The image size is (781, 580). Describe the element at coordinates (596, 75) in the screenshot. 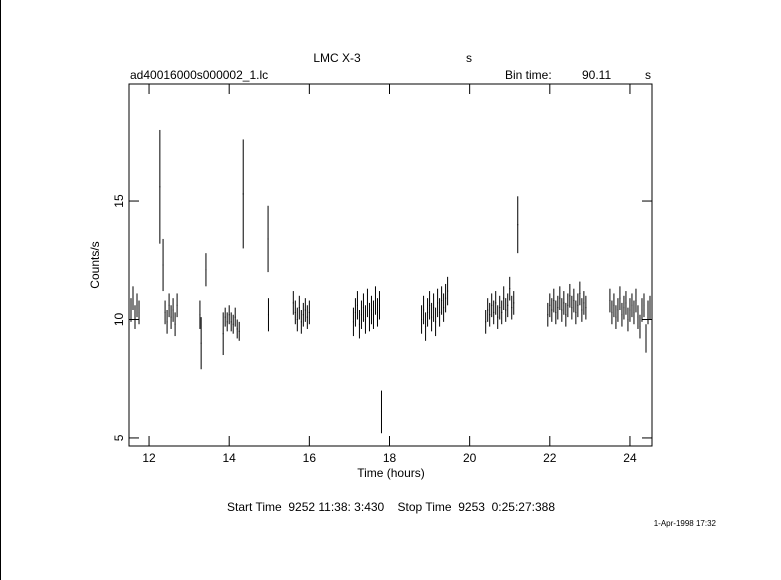

I see `bin-value: 90.11` at that location.